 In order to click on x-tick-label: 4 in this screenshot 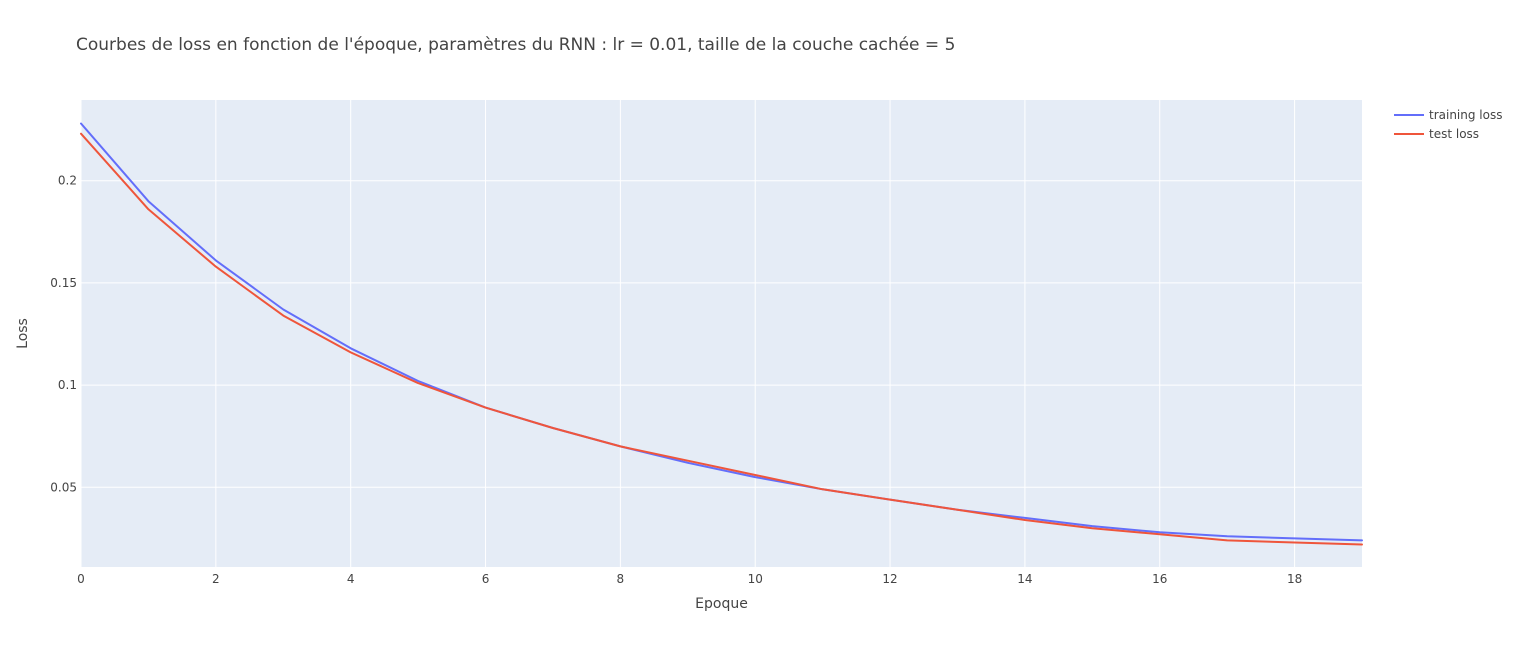, I will do `click(351, 579)`.